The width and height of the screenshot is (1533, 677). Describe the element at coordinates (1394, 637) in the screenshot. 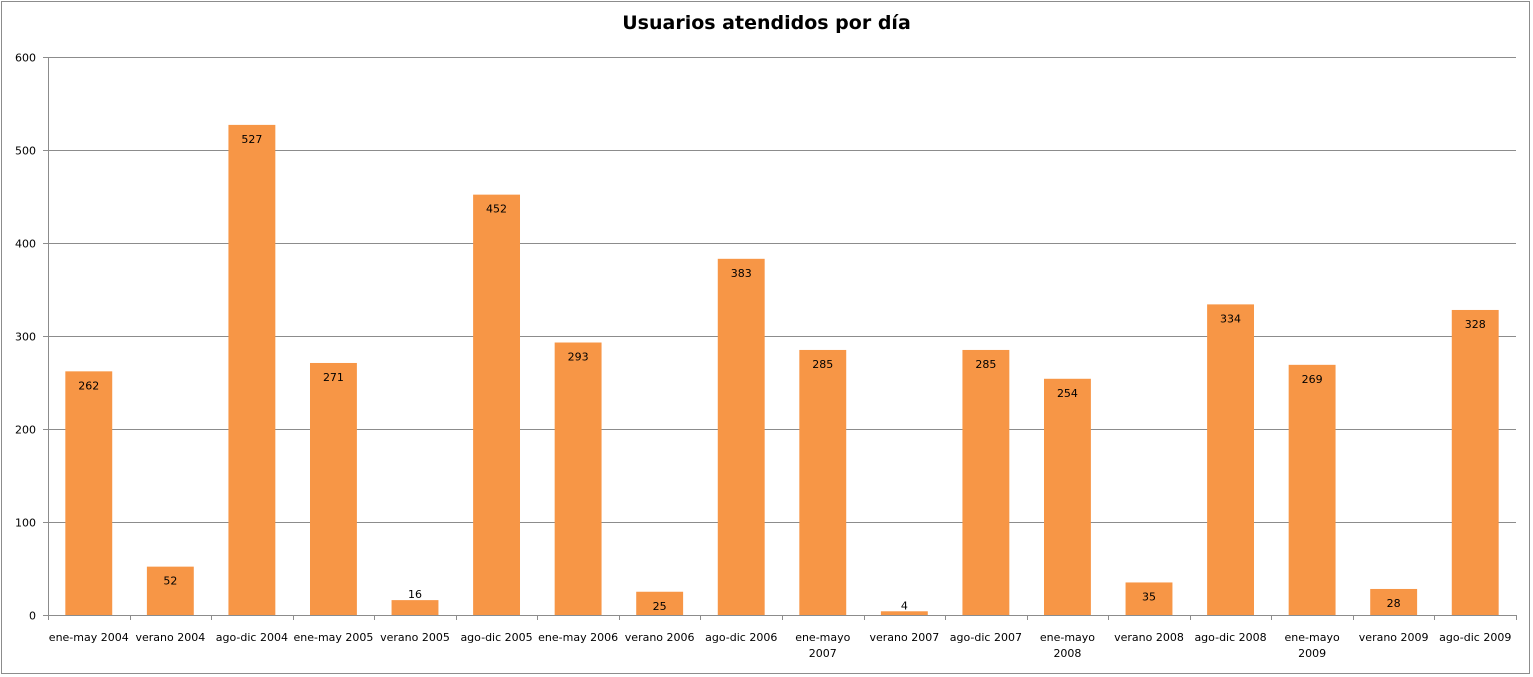

I see `x-tick-label: verano 2009` at that location.